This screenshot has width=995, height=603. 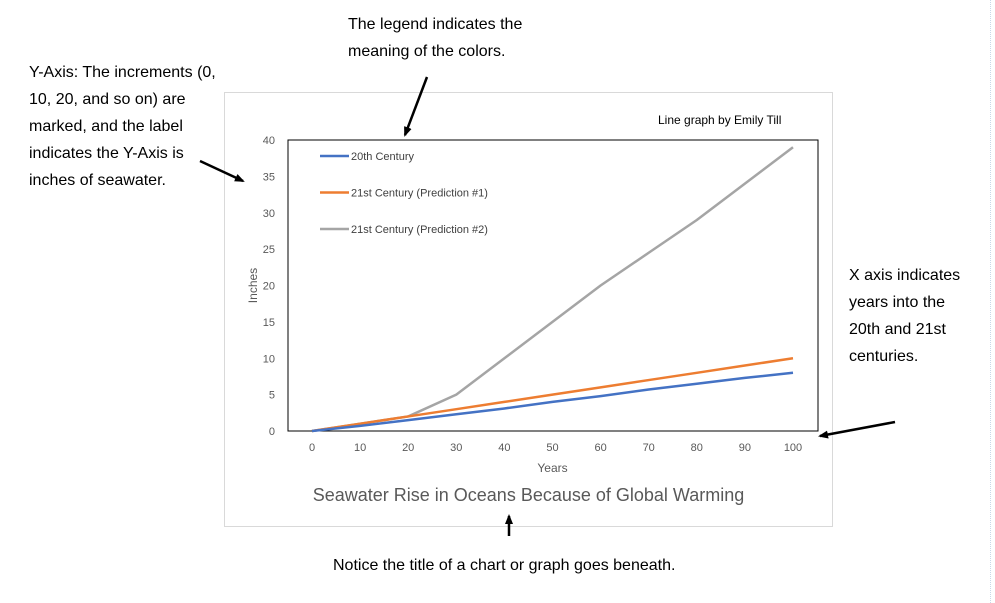 I want to click on legend-label-2: 21st Century (Prediction #1), so click(x=419, y=194).